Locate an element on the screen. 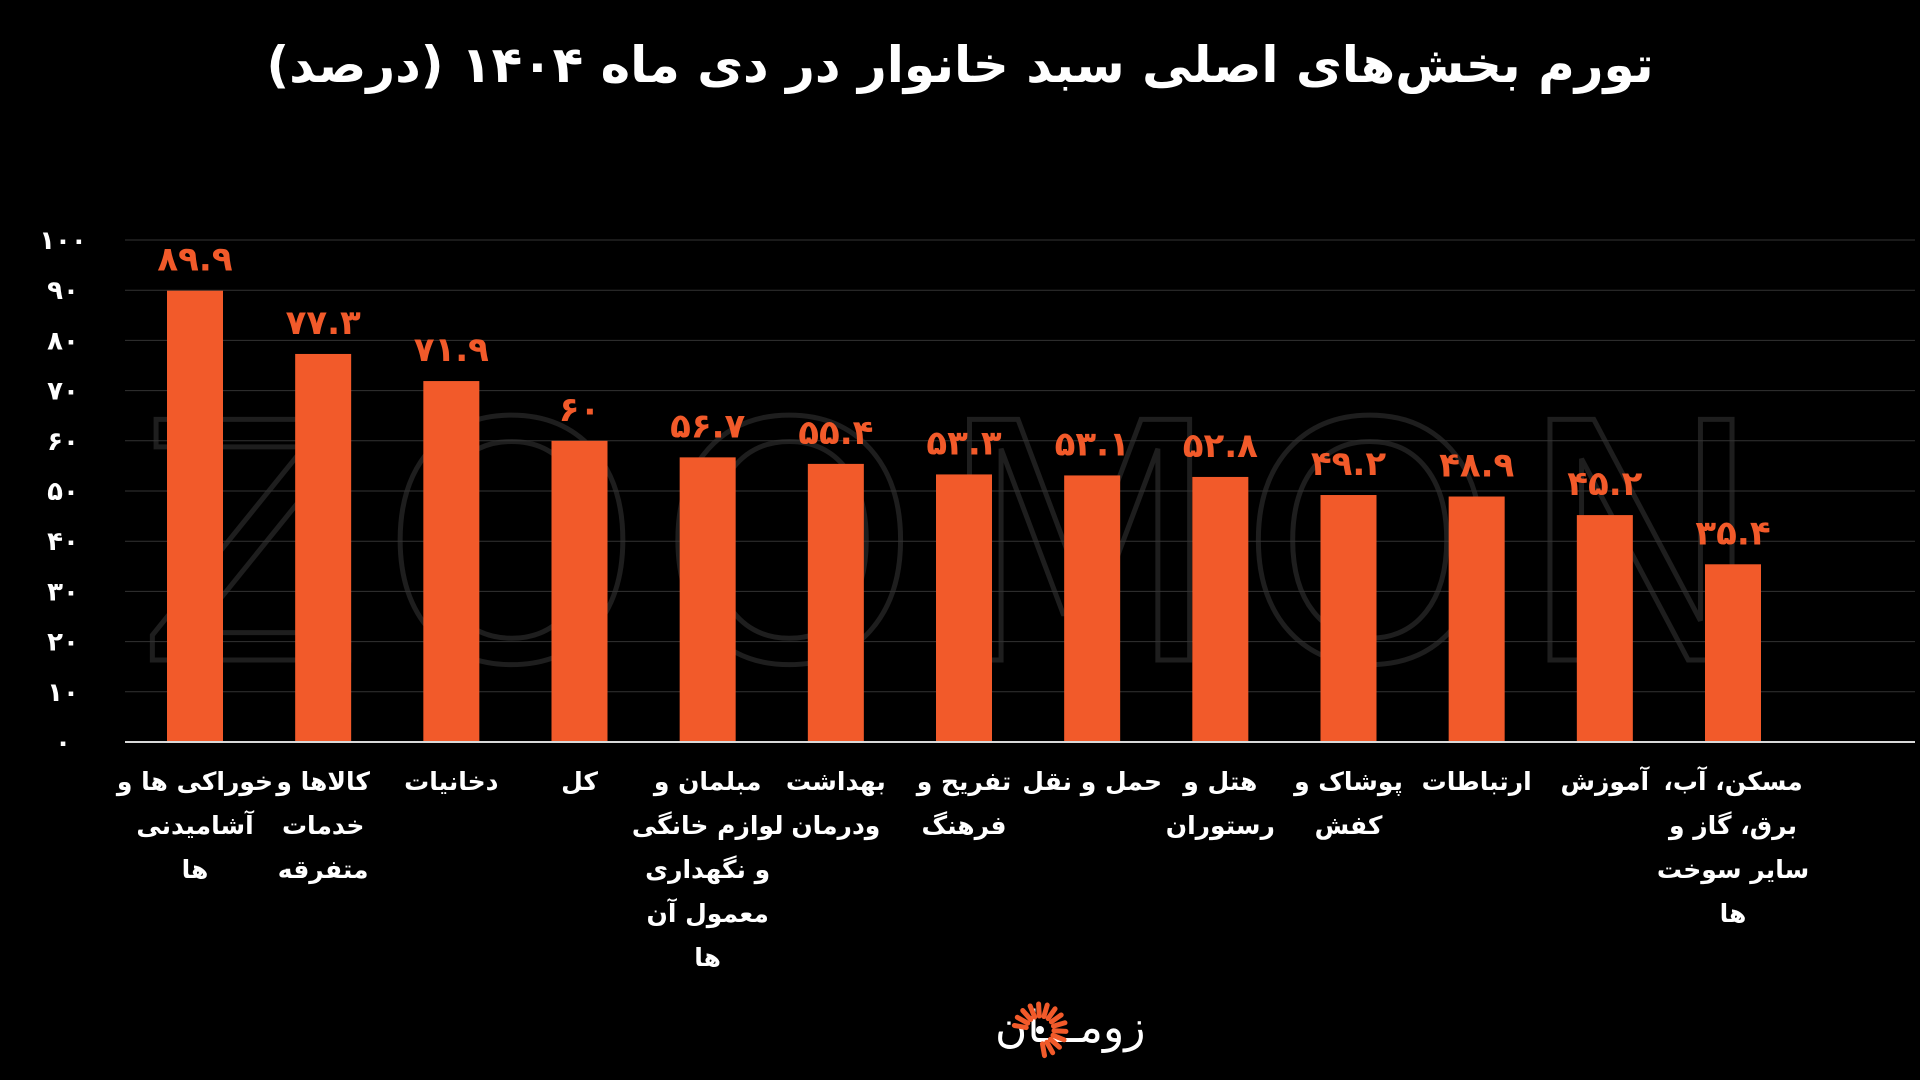 Image resolution: width=1920 pixels, height=1080 pixels. x-tick-label: هتل و رستوران is located at coordinates (1220, 804).